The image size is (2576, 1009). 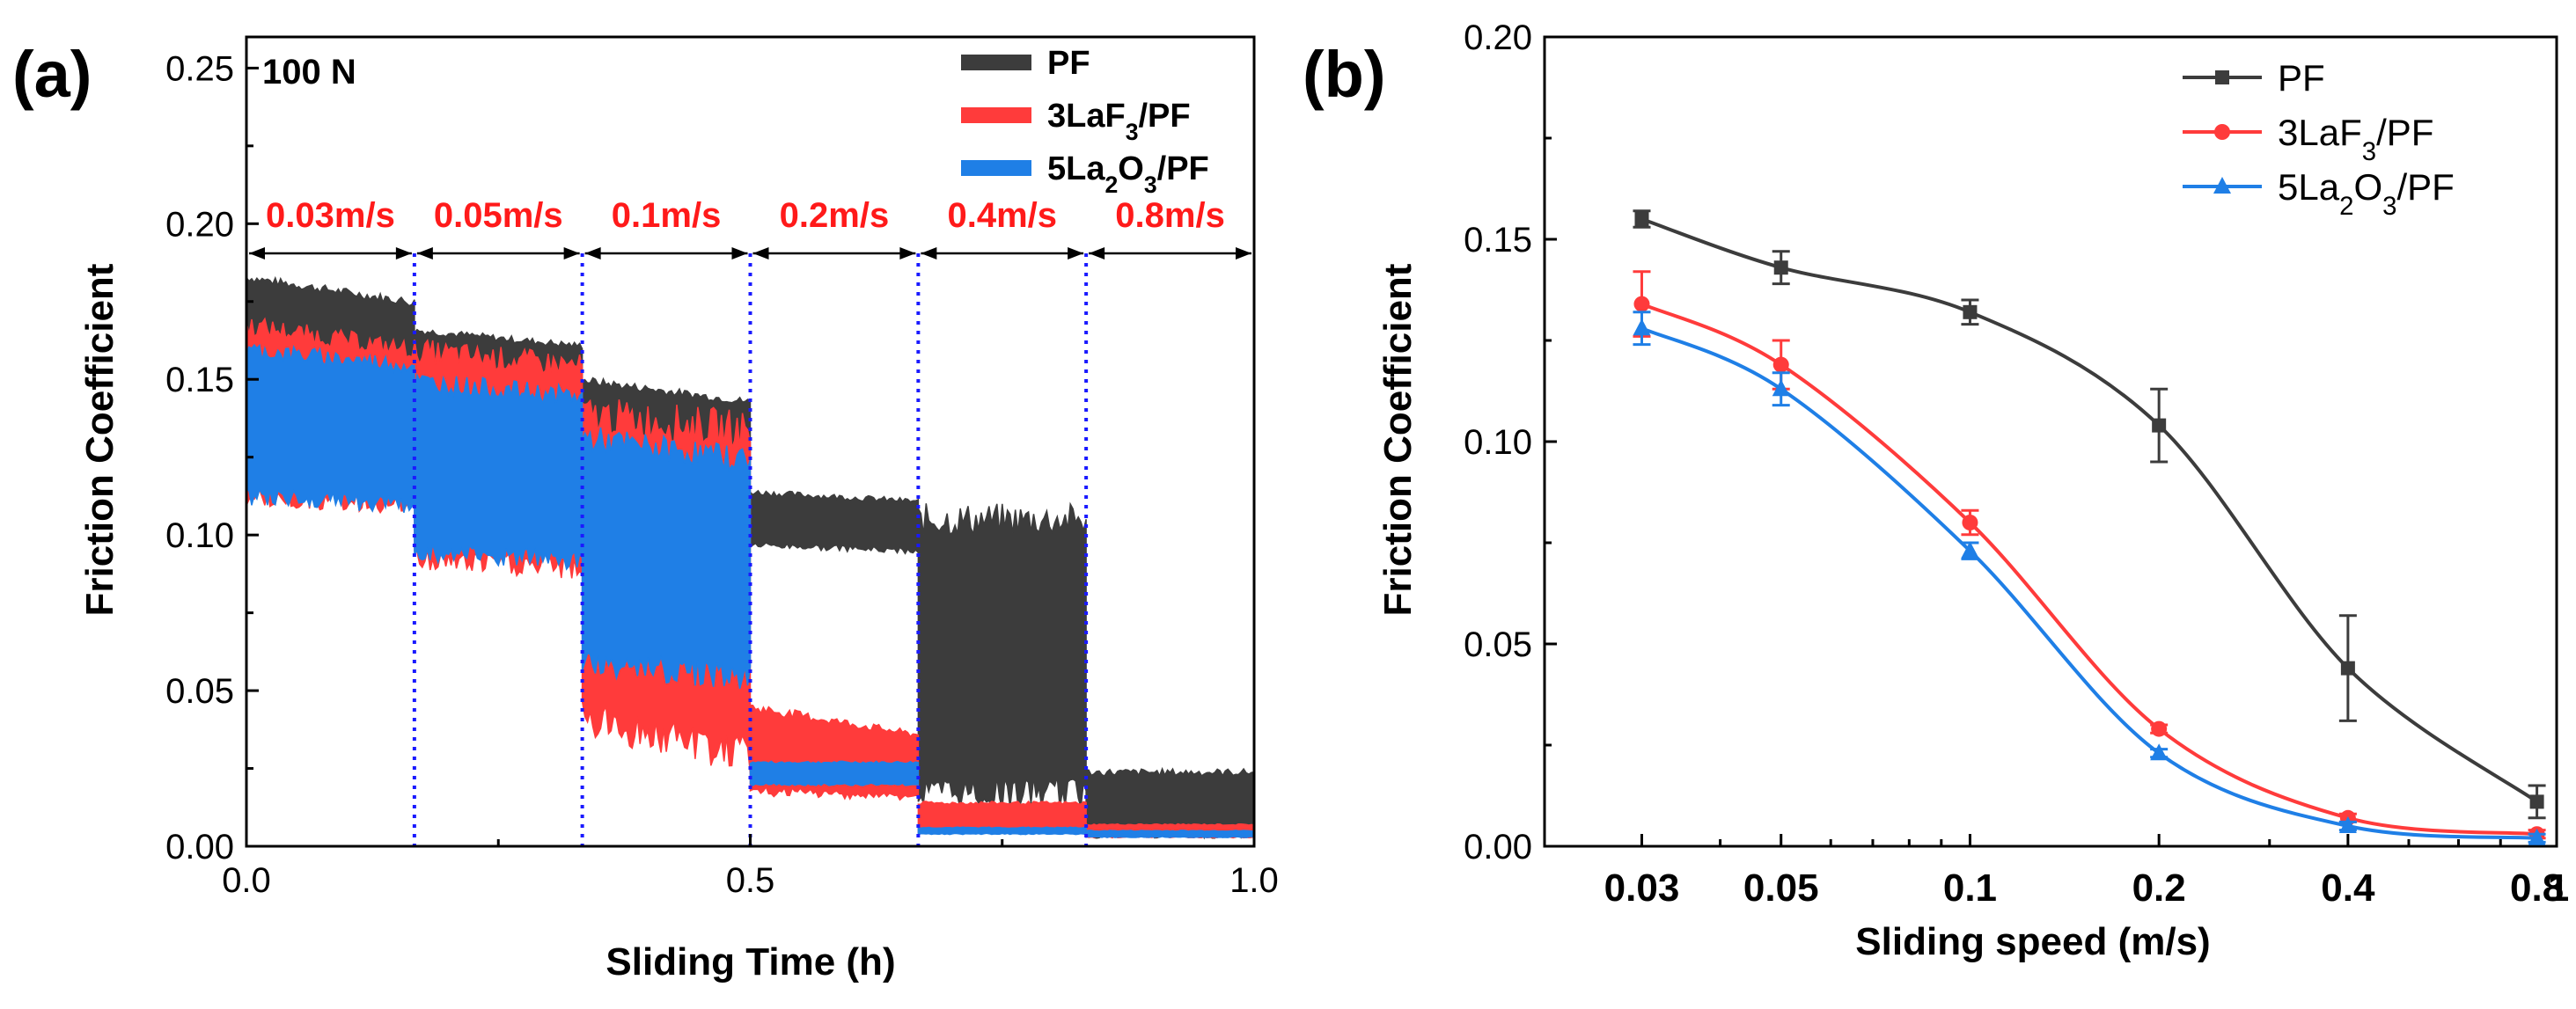 I want to click on data-point-5La2O3/PF-5, so click(x=2537, y=836).